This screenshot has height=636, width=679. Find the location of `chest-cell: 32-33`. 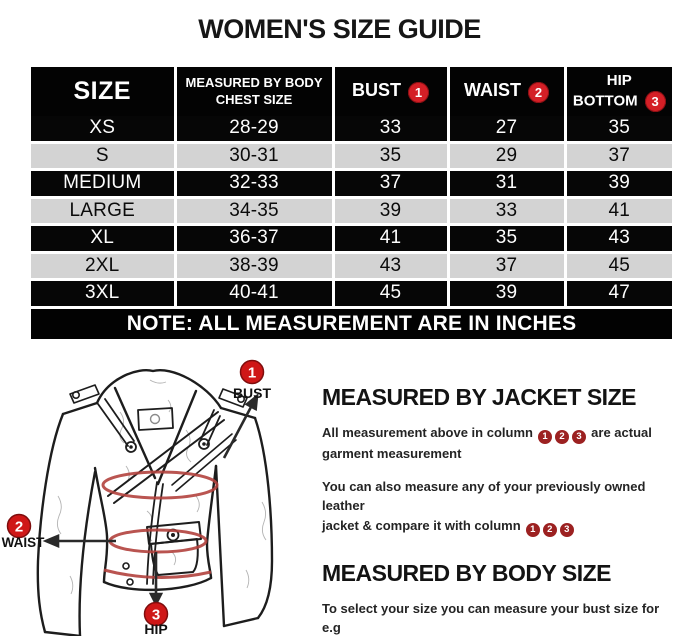

chest-cell: 32-33 is located at coordinates (255, 182).